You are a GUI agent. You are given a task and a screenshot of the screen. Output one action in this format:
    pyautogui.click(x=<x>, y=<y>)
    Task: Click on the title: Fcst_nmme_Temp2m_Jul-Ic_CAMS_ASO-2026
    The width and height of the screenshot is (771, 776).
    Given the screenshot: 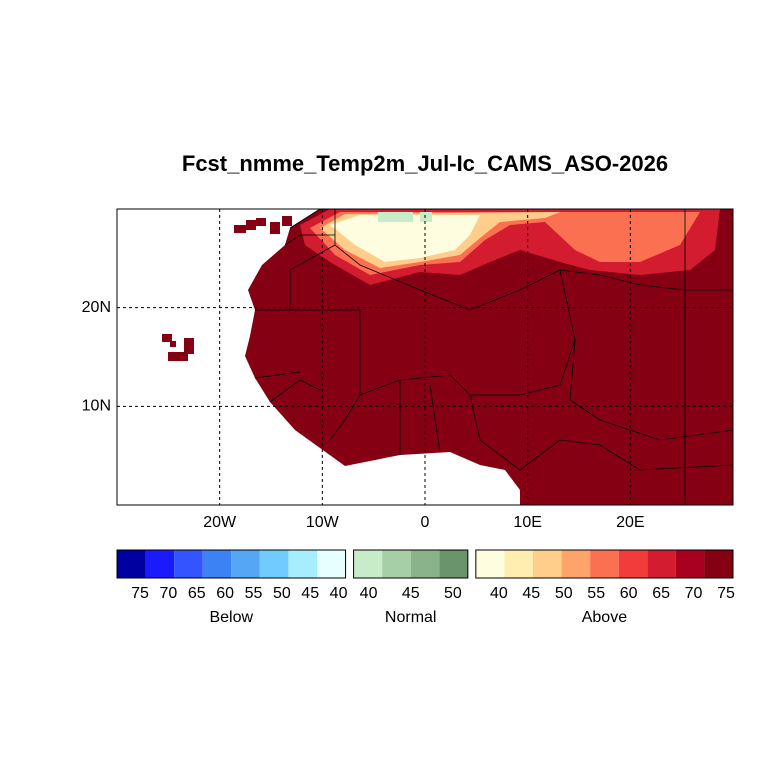 What is the action you would take?
    pyautogui.click(x=425, y=163)
    